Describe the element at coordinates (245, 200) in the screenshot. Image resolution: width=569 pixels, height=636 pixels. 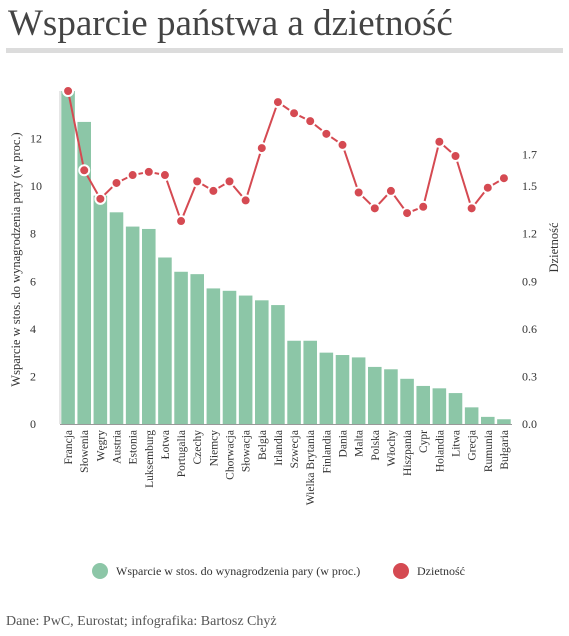
I see `fertility-point-Słowacja` at that location.